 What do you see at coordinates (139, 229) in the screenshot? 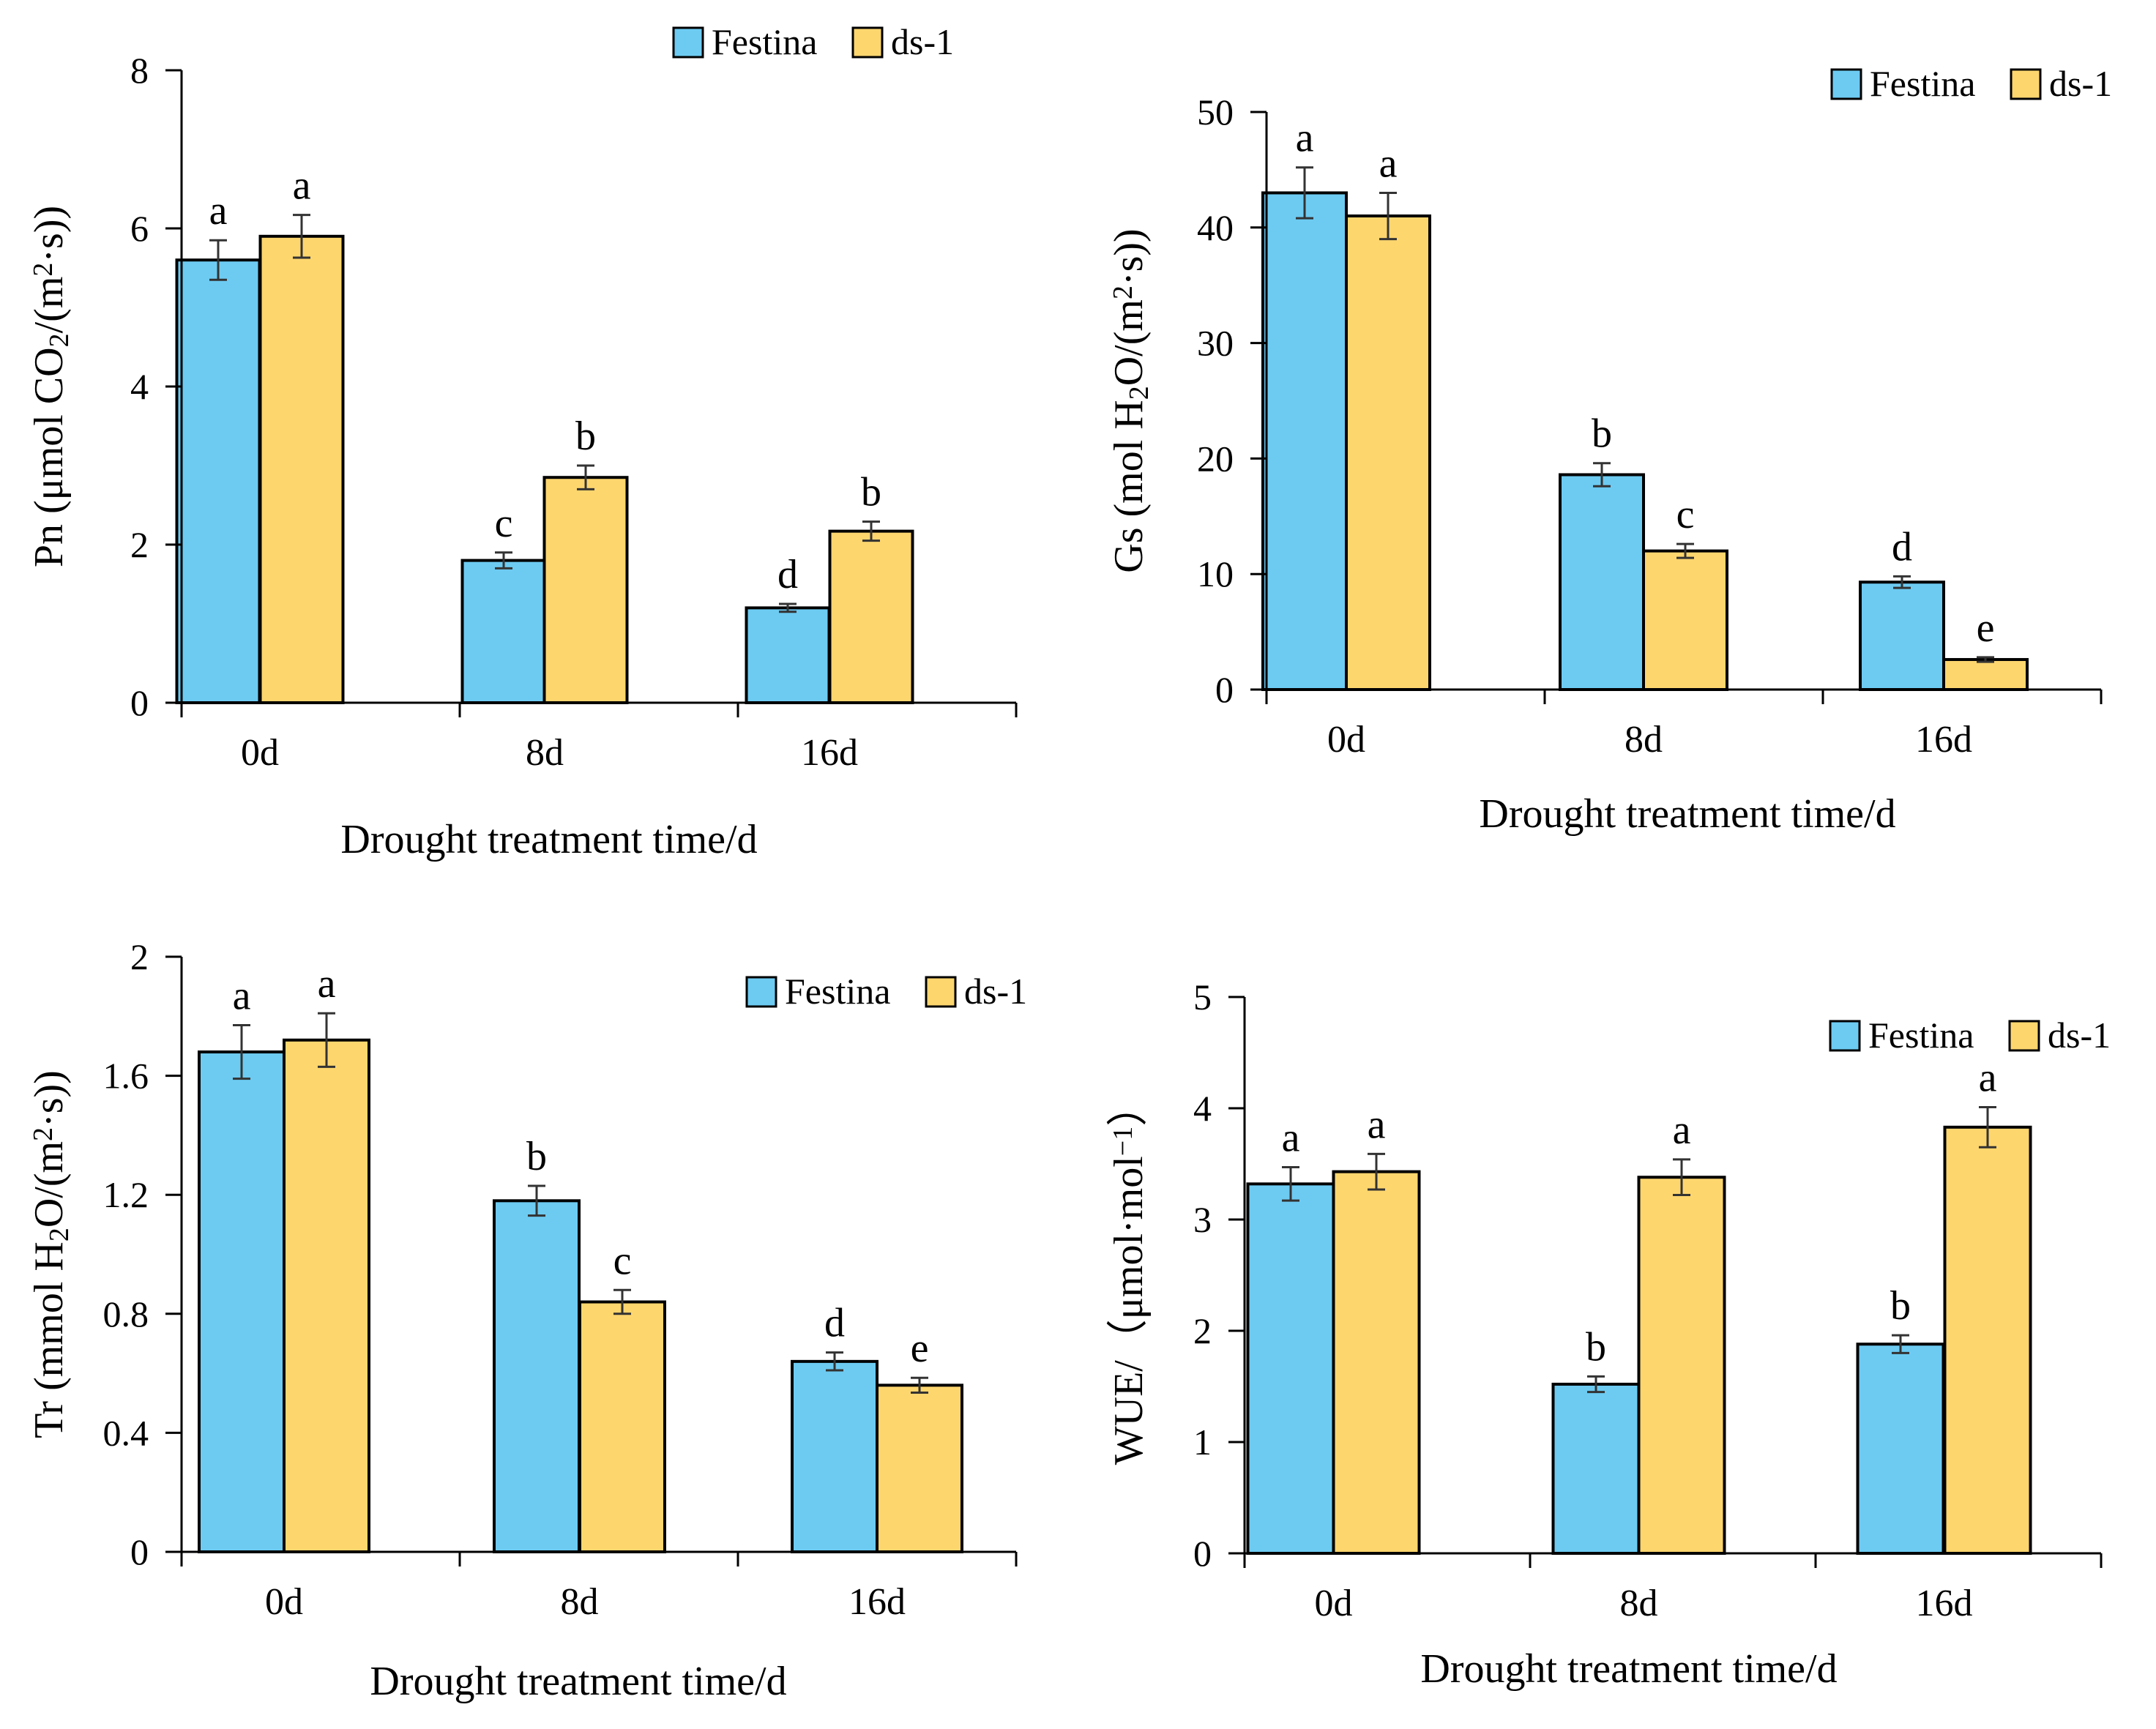
I see `y-tick-label: 6` at bounding box center [139, 229].